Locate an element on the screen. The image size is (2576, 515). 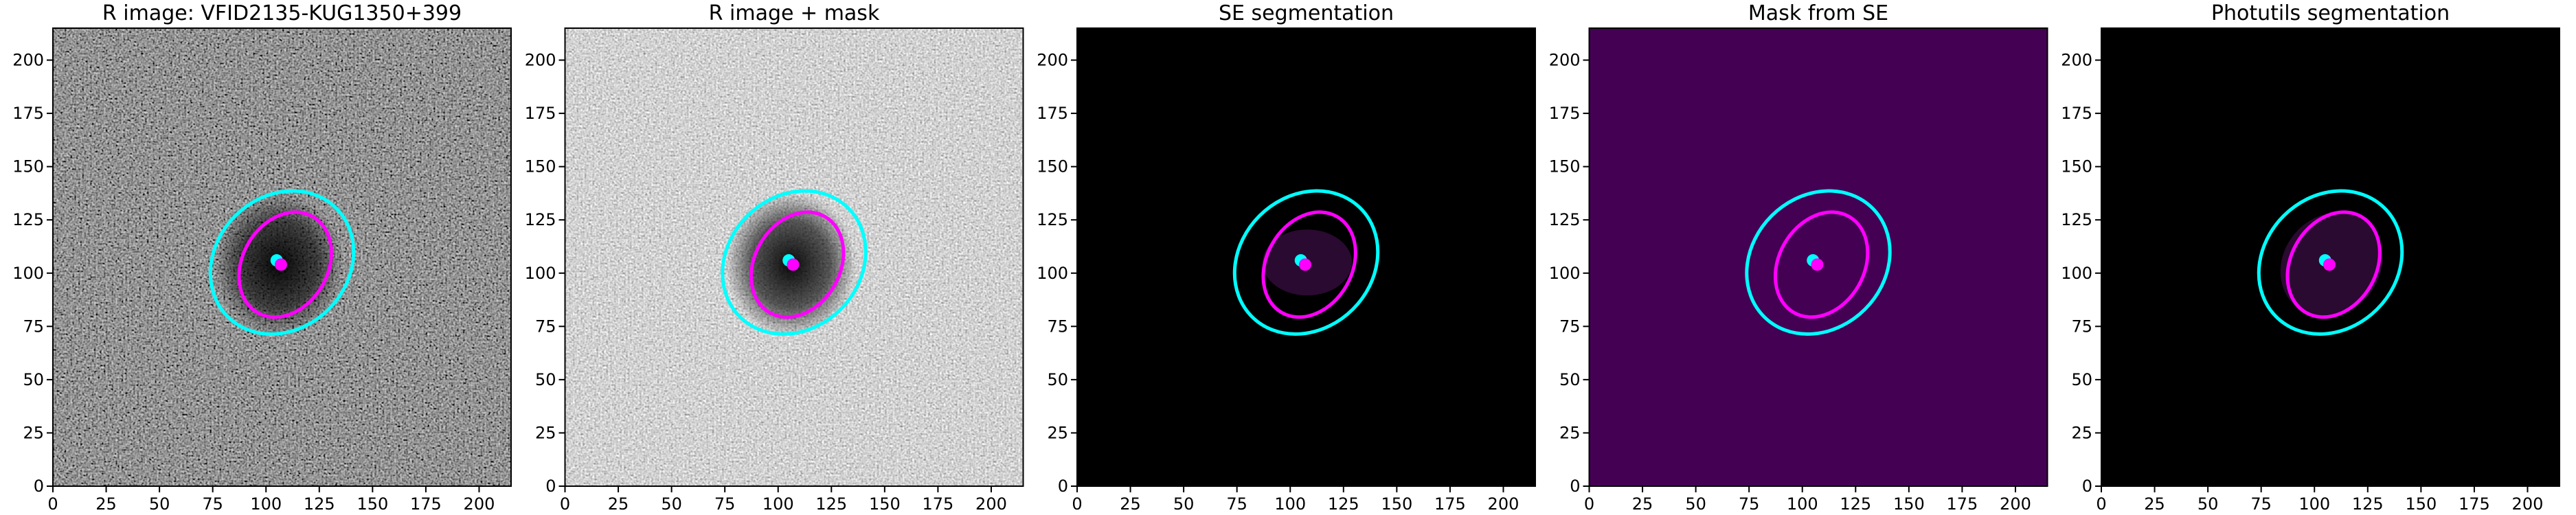
panel-title: Photutils segmentation is located at coordinates (2330, 13).